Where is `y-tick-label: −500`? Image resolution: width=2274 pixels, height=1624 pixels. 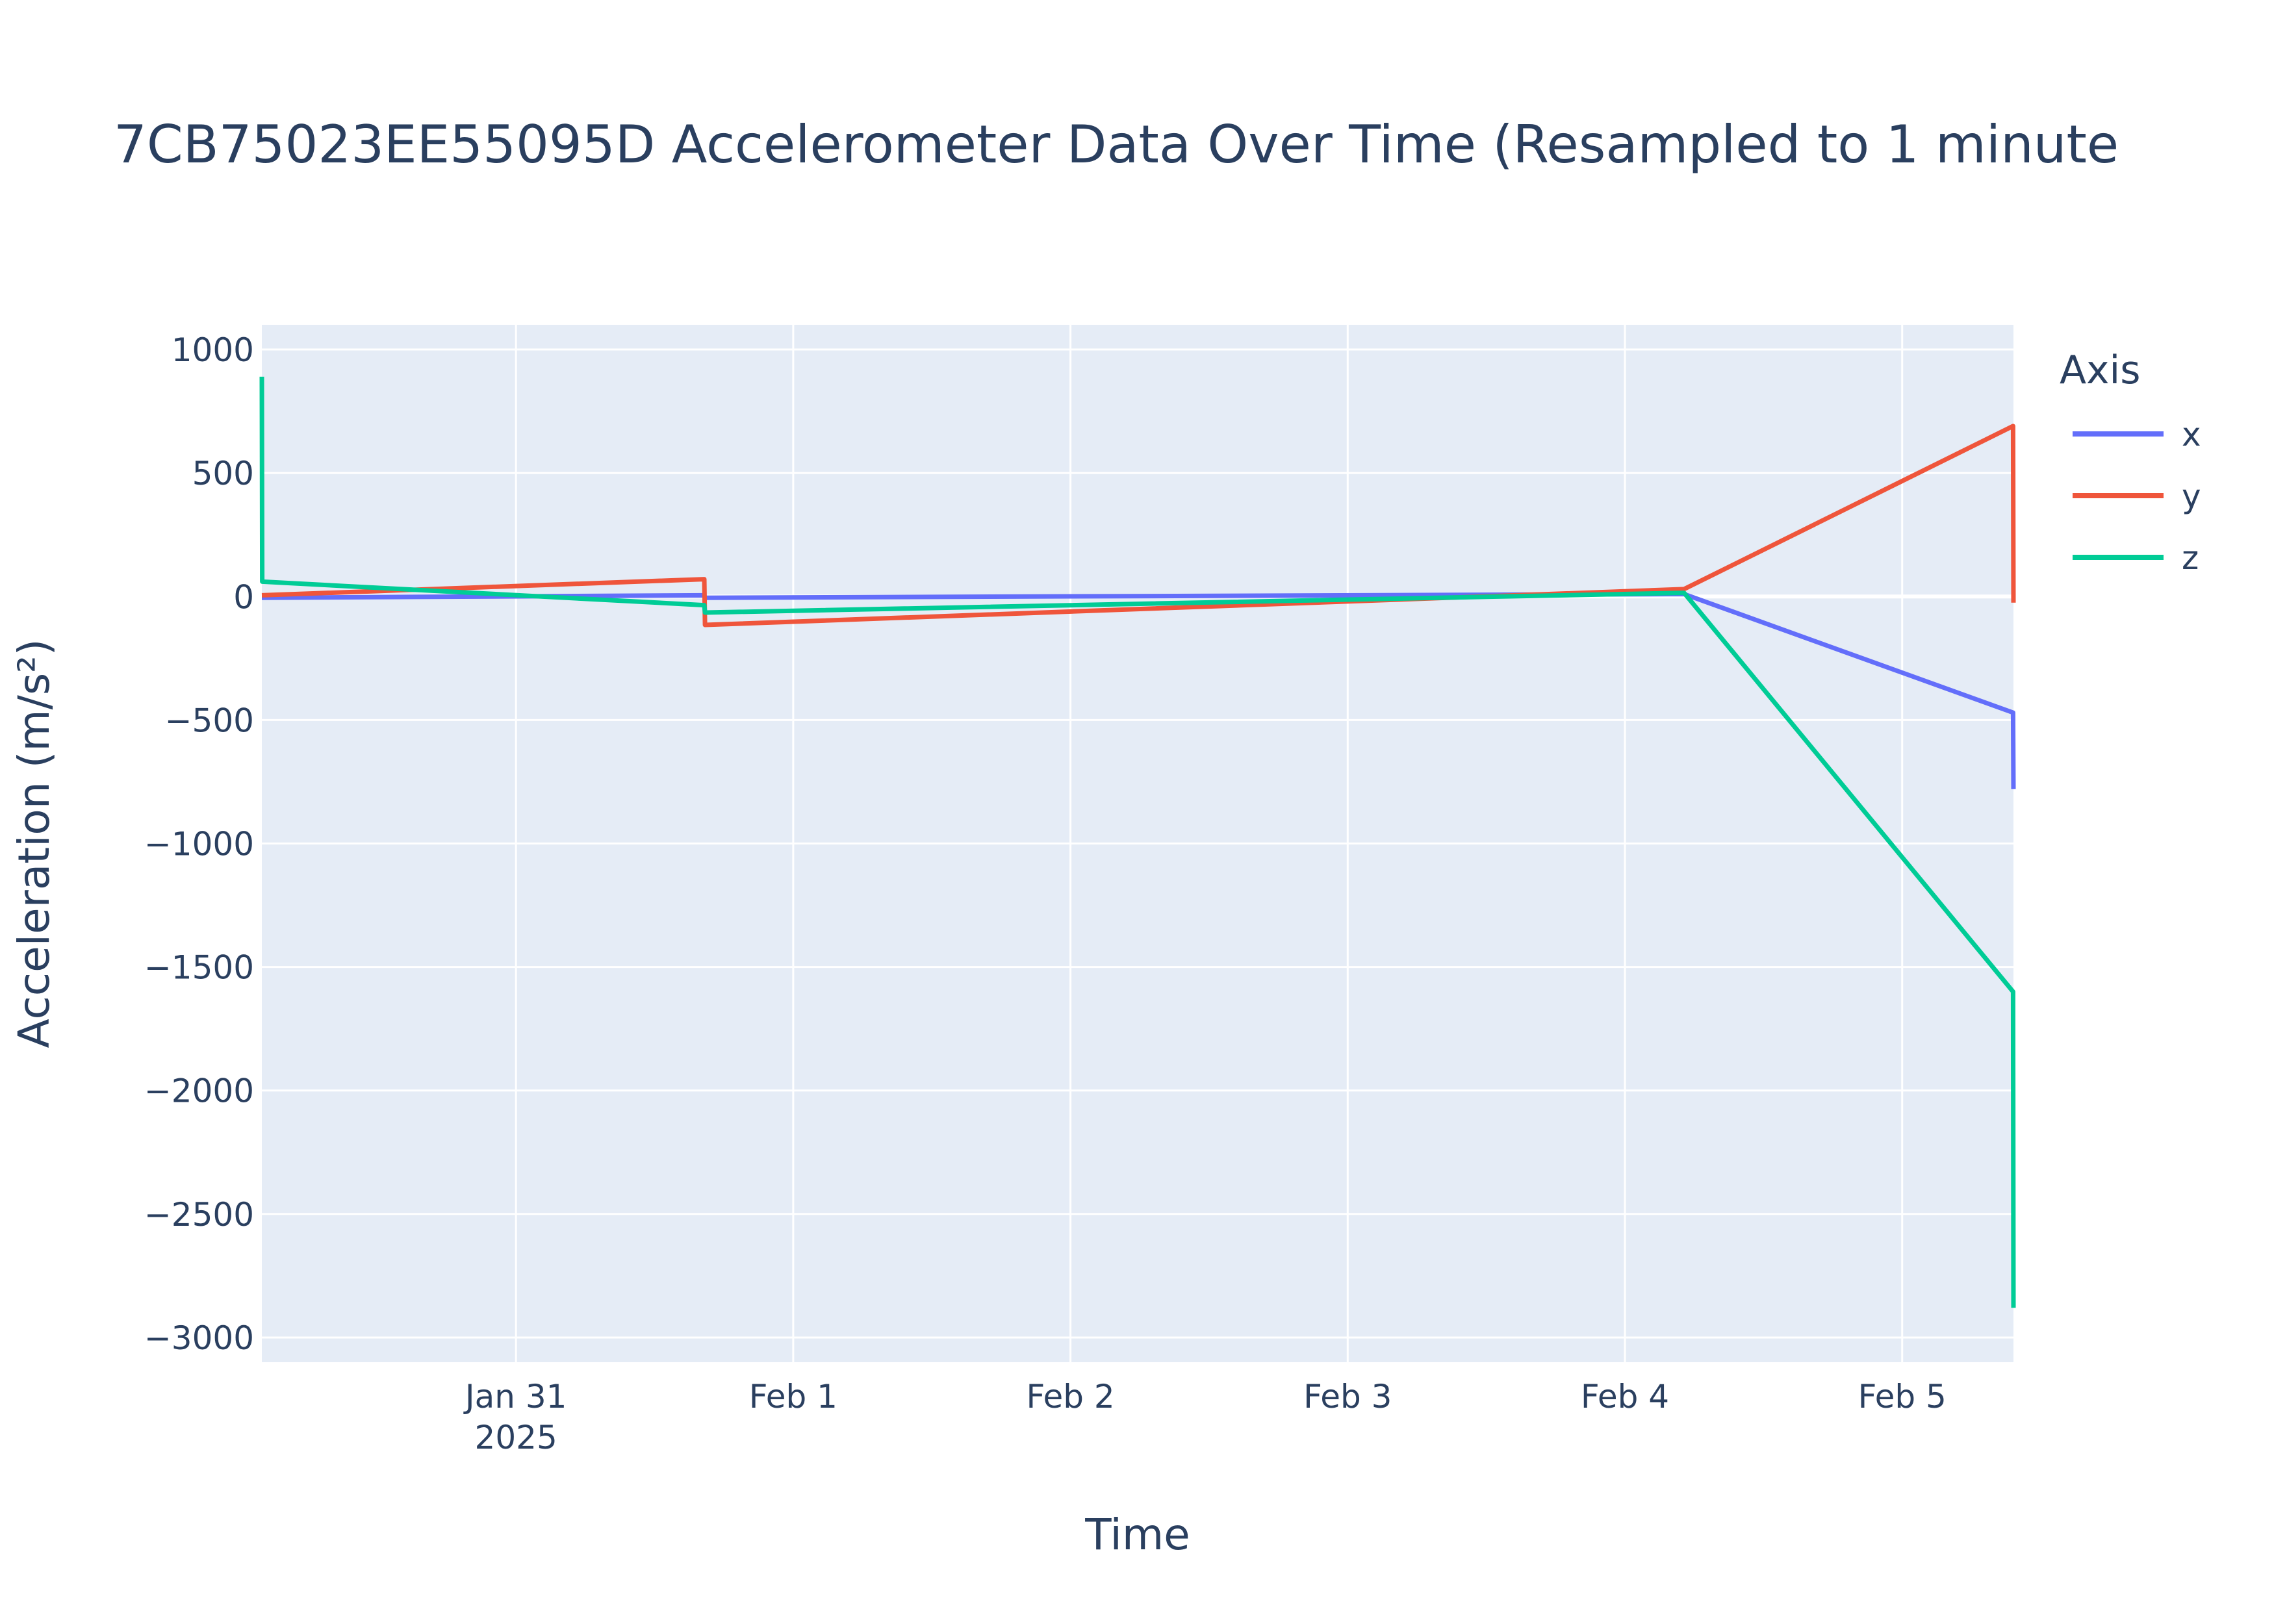 y-tick-label: −500 is located at coordinates (209, 720).